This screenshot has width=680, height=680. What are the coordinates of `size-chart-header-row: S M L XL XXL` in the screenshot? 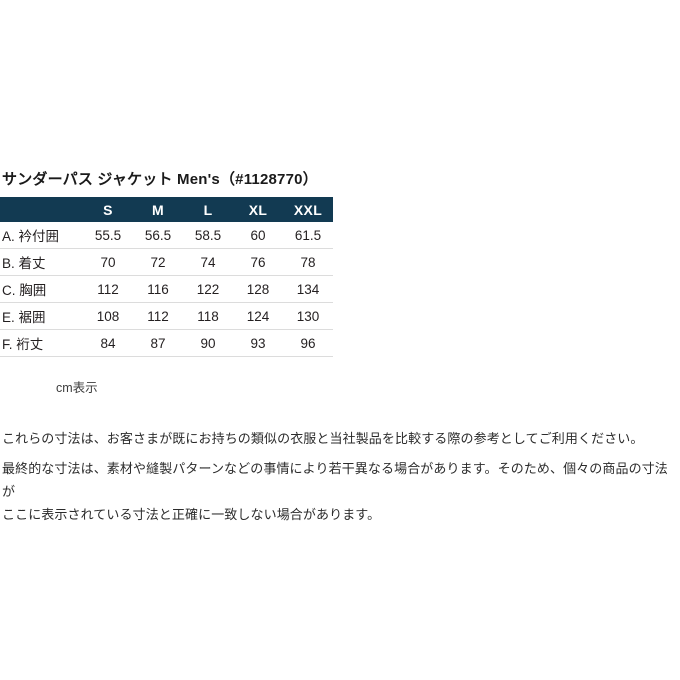 It's located at (166, 209).